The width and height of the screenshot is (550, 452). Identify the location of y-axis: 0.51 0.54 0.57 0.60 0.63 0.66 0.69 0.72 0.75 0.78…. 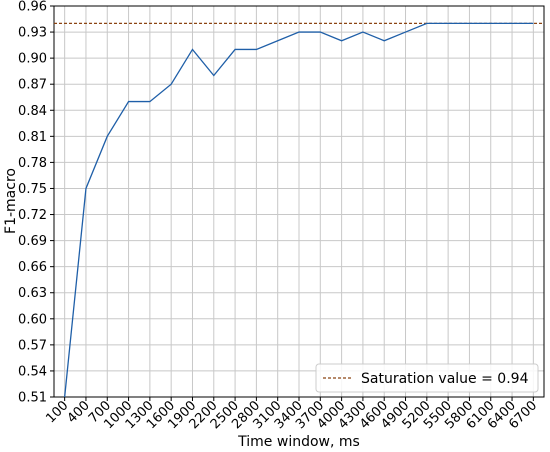
(36, 203).